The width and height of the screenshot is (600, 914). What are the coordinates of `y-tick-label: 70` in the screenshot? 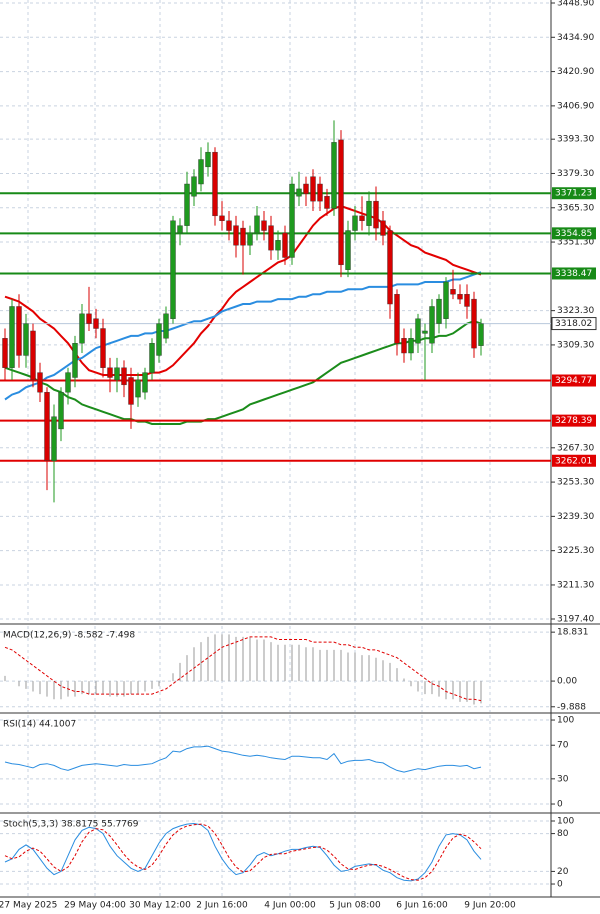 It's located at (563, 746).